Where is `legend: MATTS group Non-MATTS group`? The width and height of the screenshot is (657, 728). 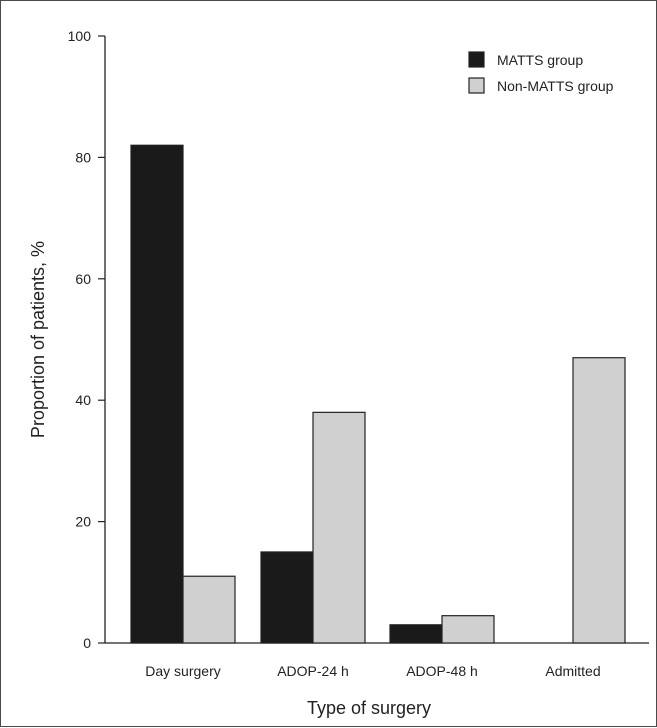
legend: MATTS group Non-MATTS group is located at coordinates (541, 72).